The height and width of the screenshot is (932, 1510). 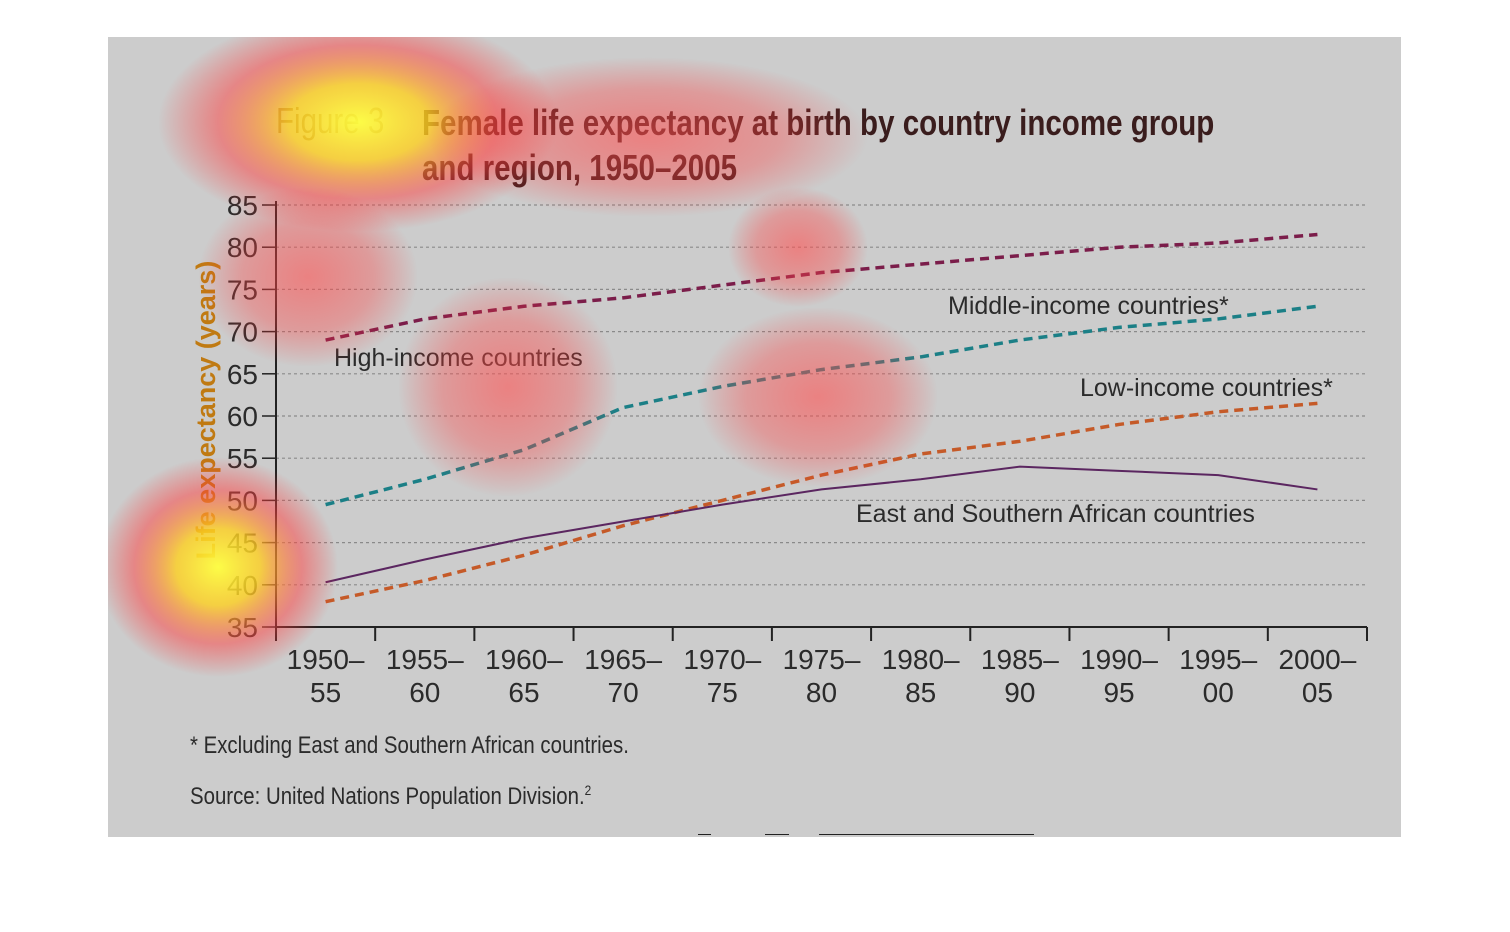 What do you see at coordinates (325, 692) in the screenshot?
I see `x-tick-label-0-line2: 55` at bounding box center [325, 692].